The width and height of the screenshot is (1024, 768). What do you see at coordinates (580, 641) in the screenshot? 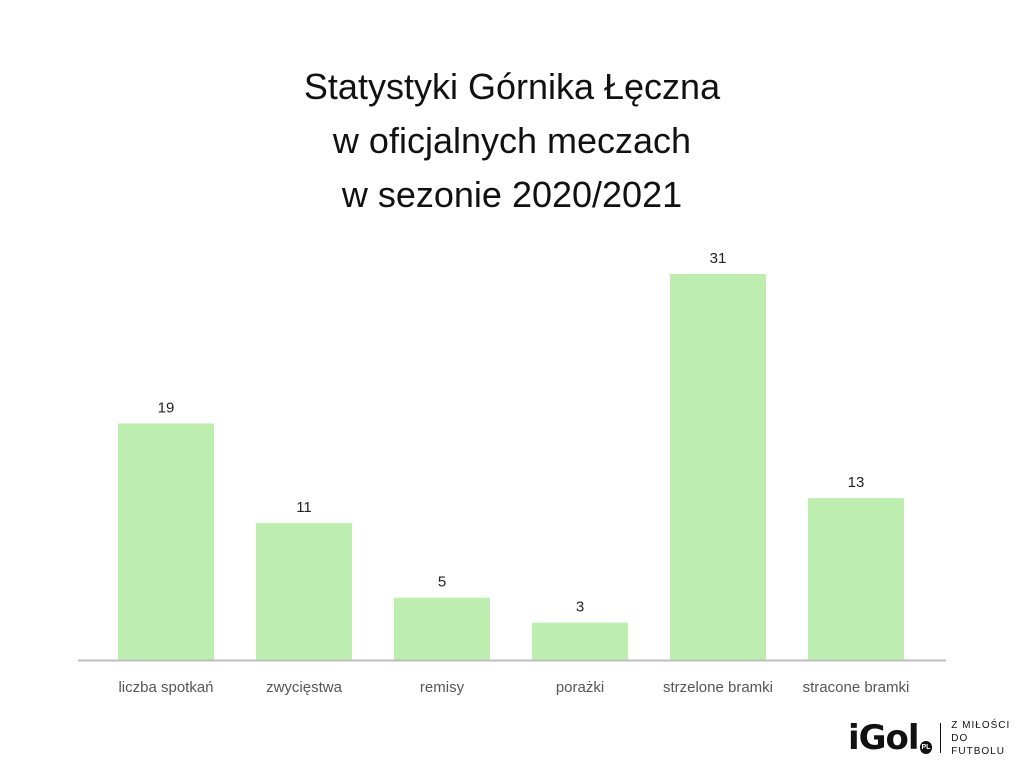
I see `bar-porażki` at bounding box center [580, 641].